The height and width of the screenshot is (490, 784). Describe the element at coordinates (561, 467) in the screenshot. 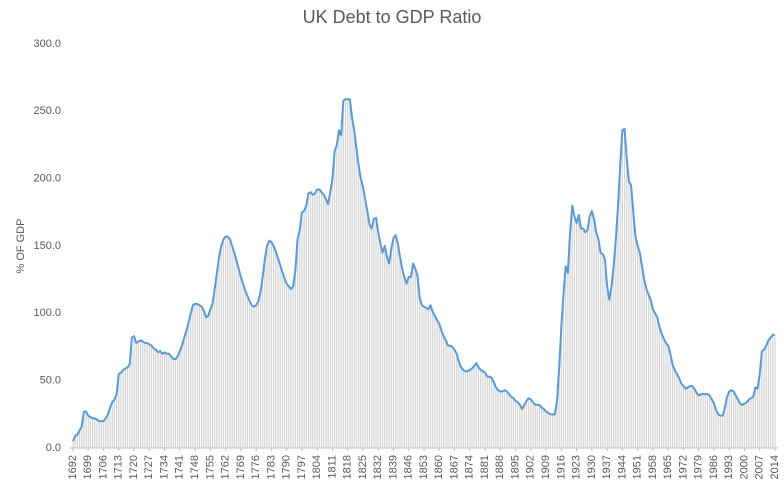

I see `x-tick-label: 1916` at that location.